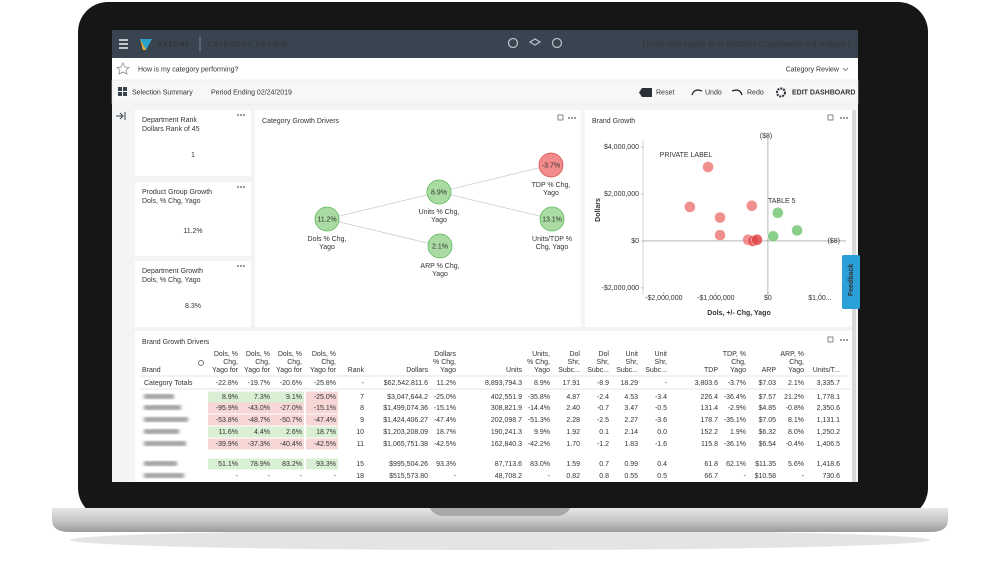  Describe the element at coordinates (711, 370) in the screenshot. I see `column-header: TDP` at that location.